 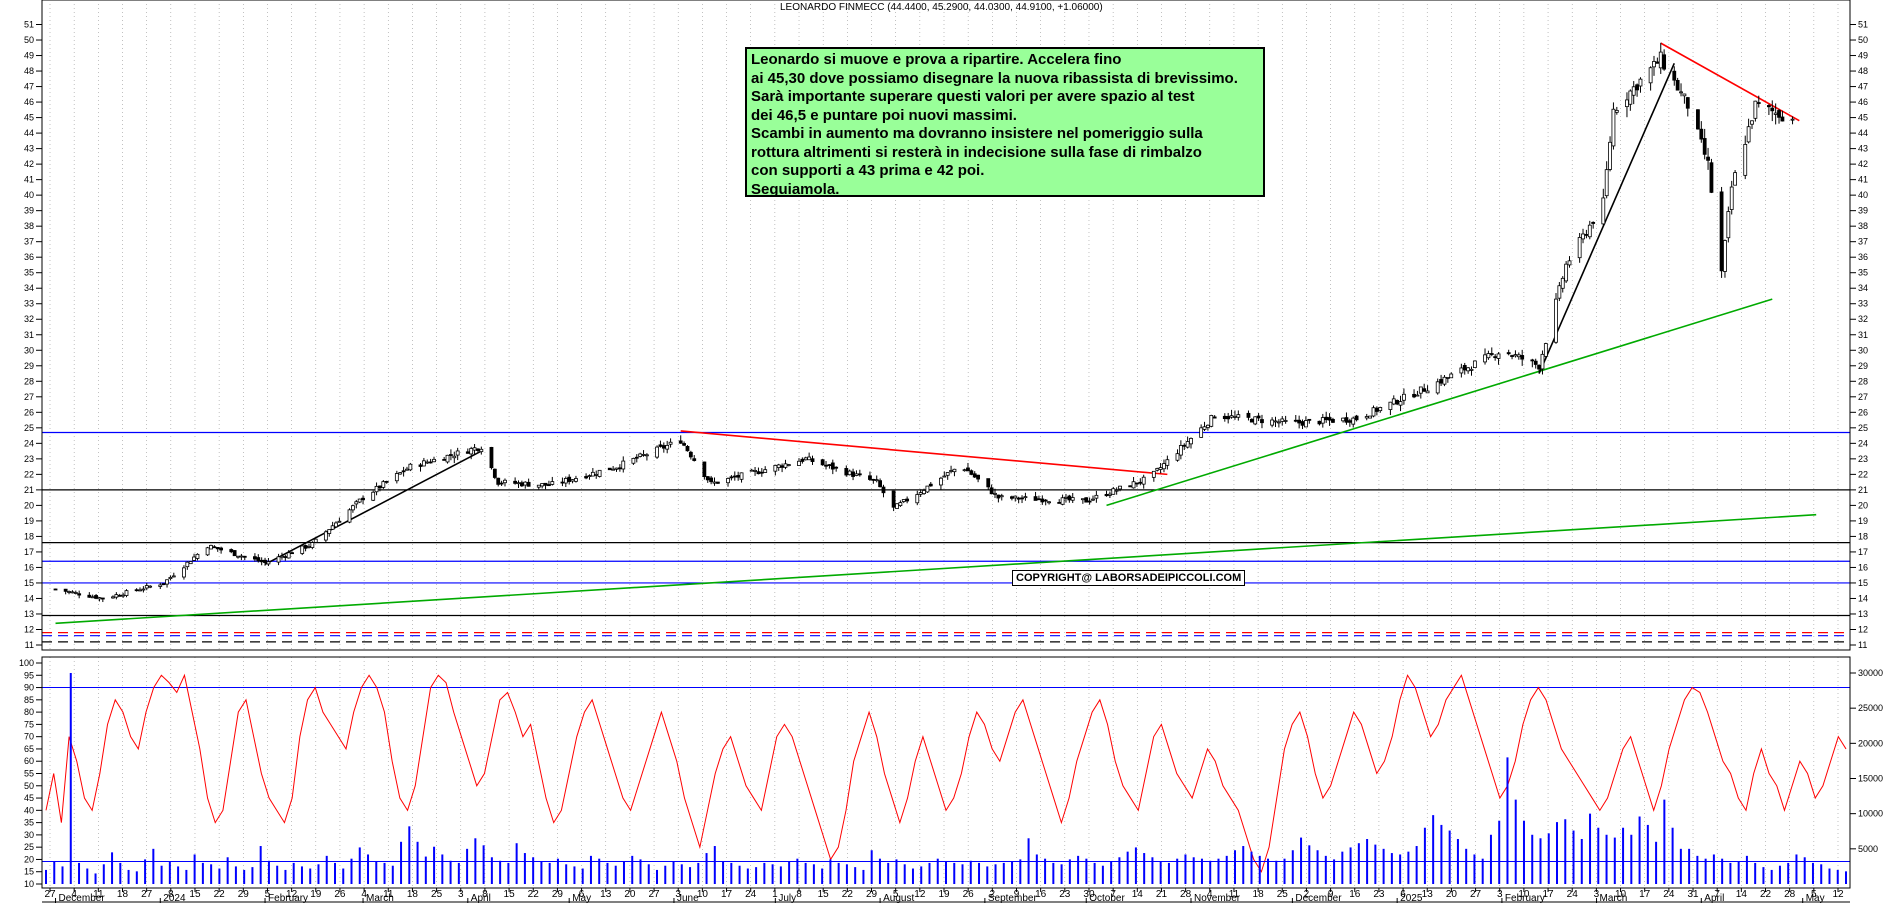 What do you see at coordinates (1863, 102) in the screenshot?
I see `price-tick-label: 46` at bounding box center [1863, 102].